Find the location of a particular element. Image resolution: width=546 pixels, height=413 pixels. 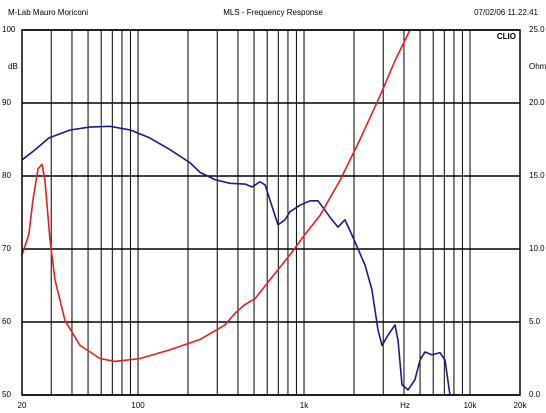

y2-tick-label: 0.0 is located at coordinates (535, 394).